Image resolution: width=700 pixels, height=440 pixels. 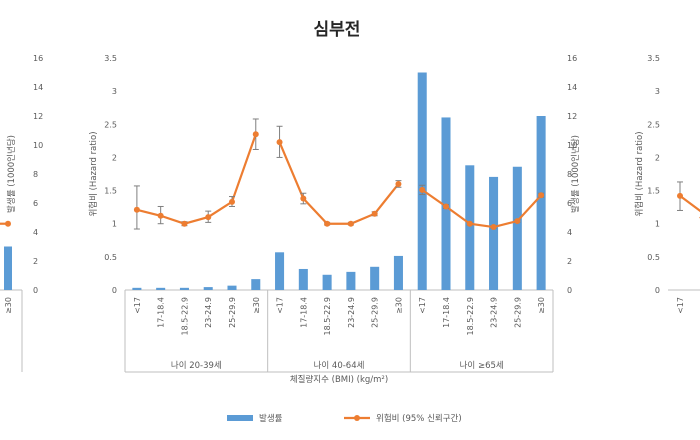 What do you see at coordinates (680, 305) in the screenshot?
I see `right-panel-x-category-label: <17` at bounding box center [680, 305].